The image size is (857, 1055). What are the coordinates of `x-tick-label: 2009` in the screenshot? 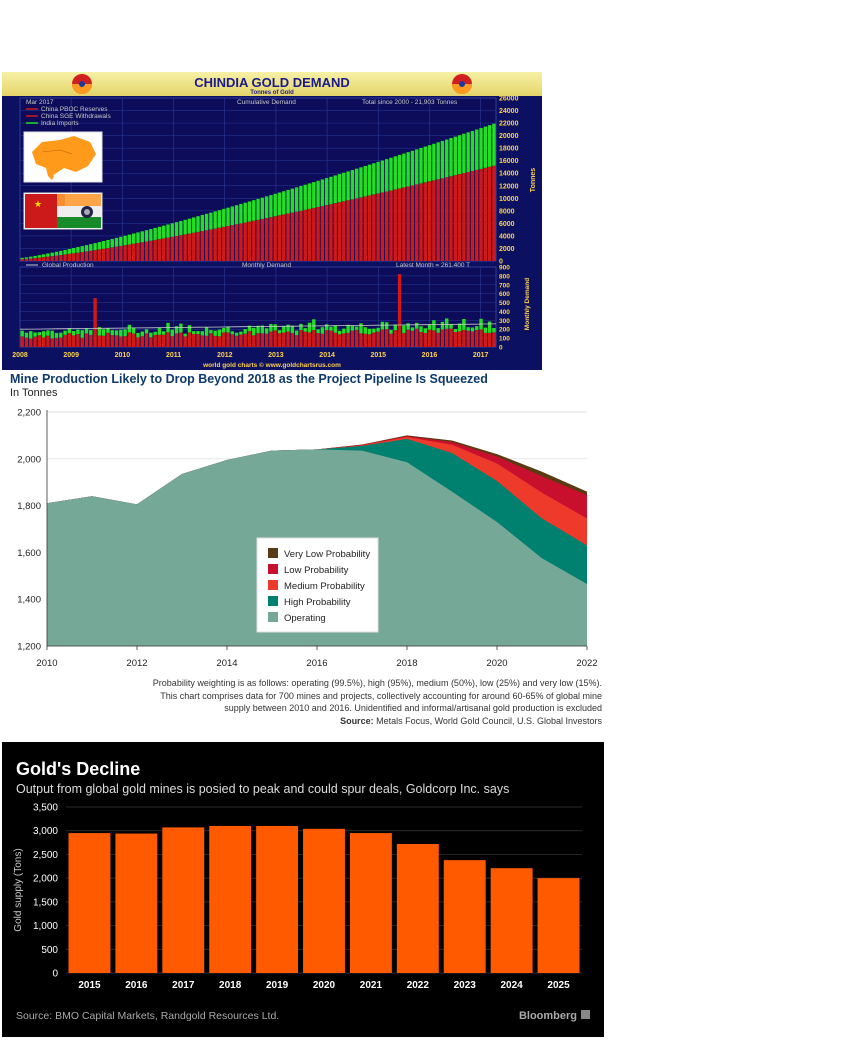 It's located at (71, 355).